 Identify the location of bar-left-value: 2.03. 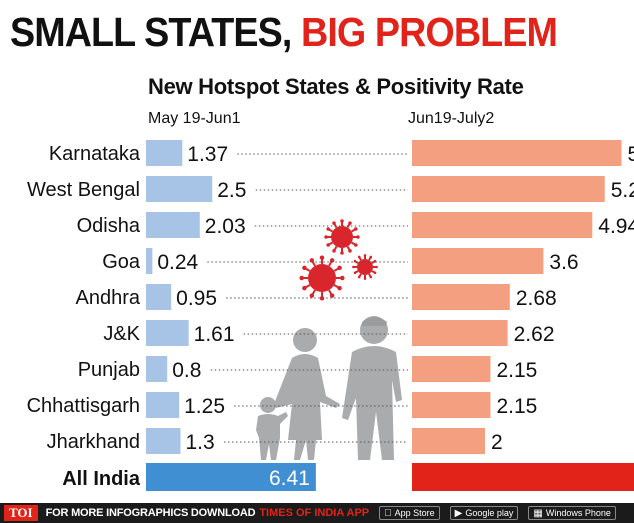
(225, 226).